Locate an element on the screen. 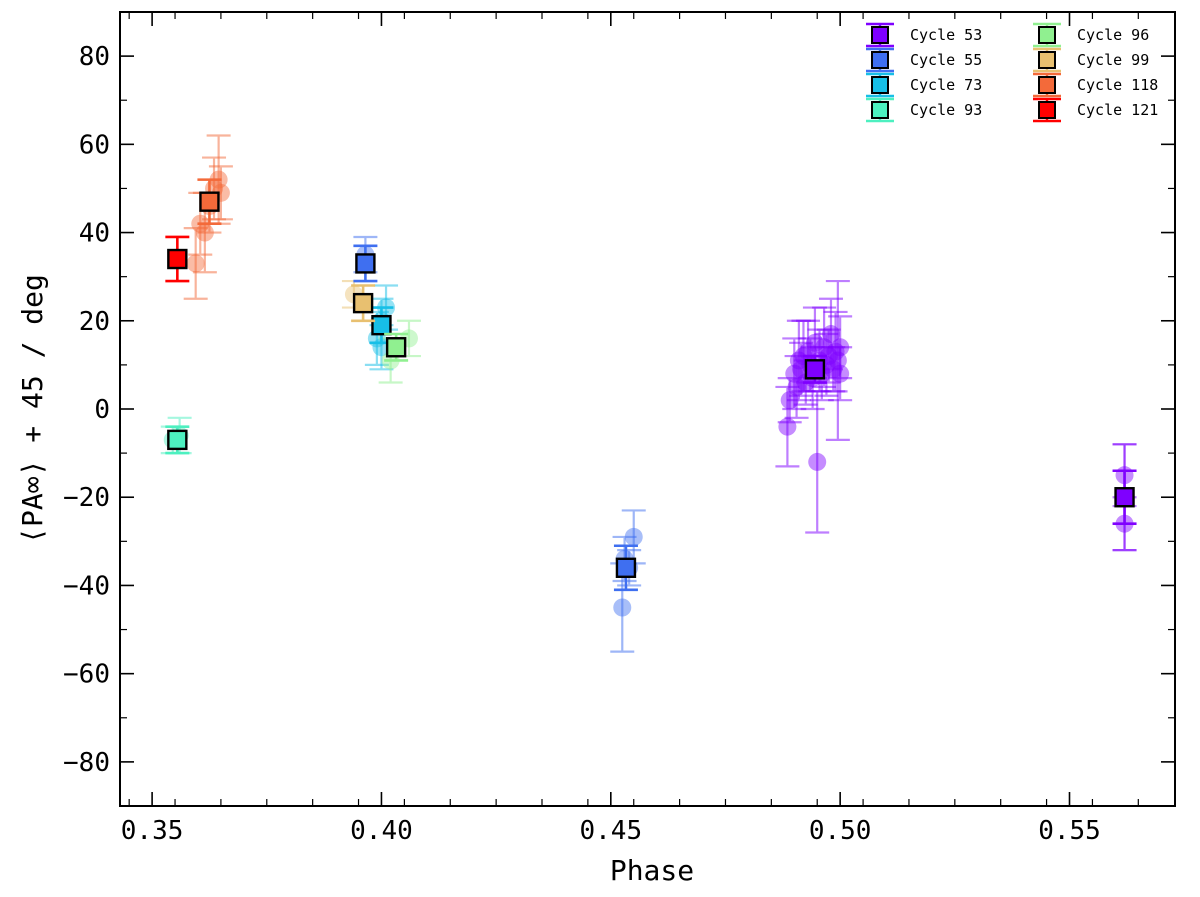 The width and height of the screenshot is (1200, 897). legend-label: Cycle 93 is located at coordinates (946, 110).